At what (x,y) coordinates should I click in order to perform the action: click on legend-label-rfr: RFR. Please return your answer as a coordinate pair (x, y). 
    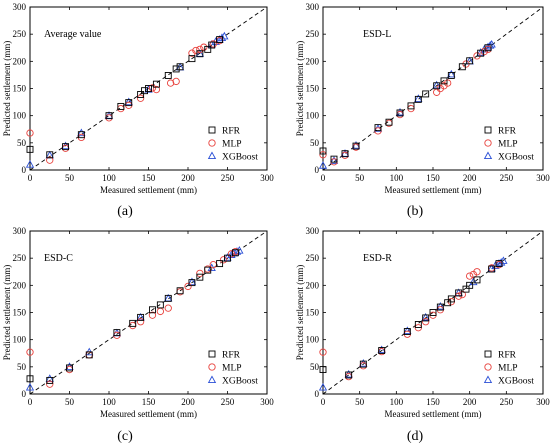
    Looking at the image, I should click on (507, 132).